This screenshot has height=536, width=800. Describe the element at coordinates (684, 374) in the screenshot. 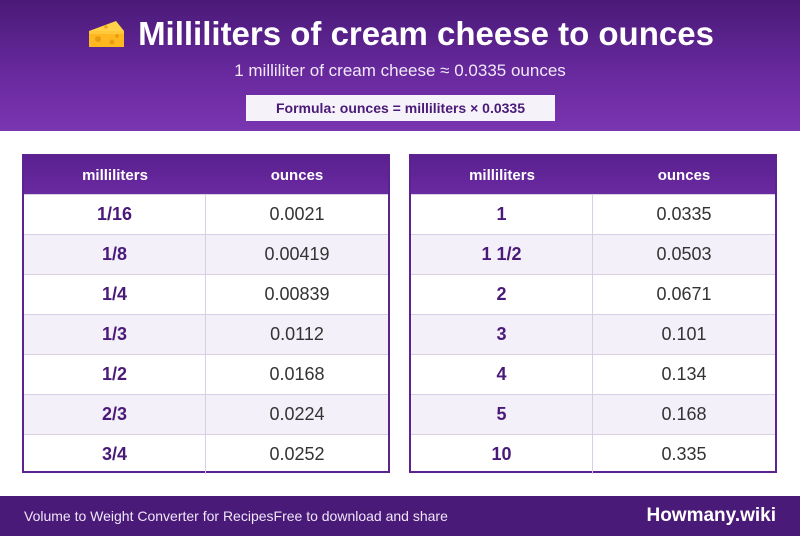

I see `ounces-cell: 0.134` at that location.